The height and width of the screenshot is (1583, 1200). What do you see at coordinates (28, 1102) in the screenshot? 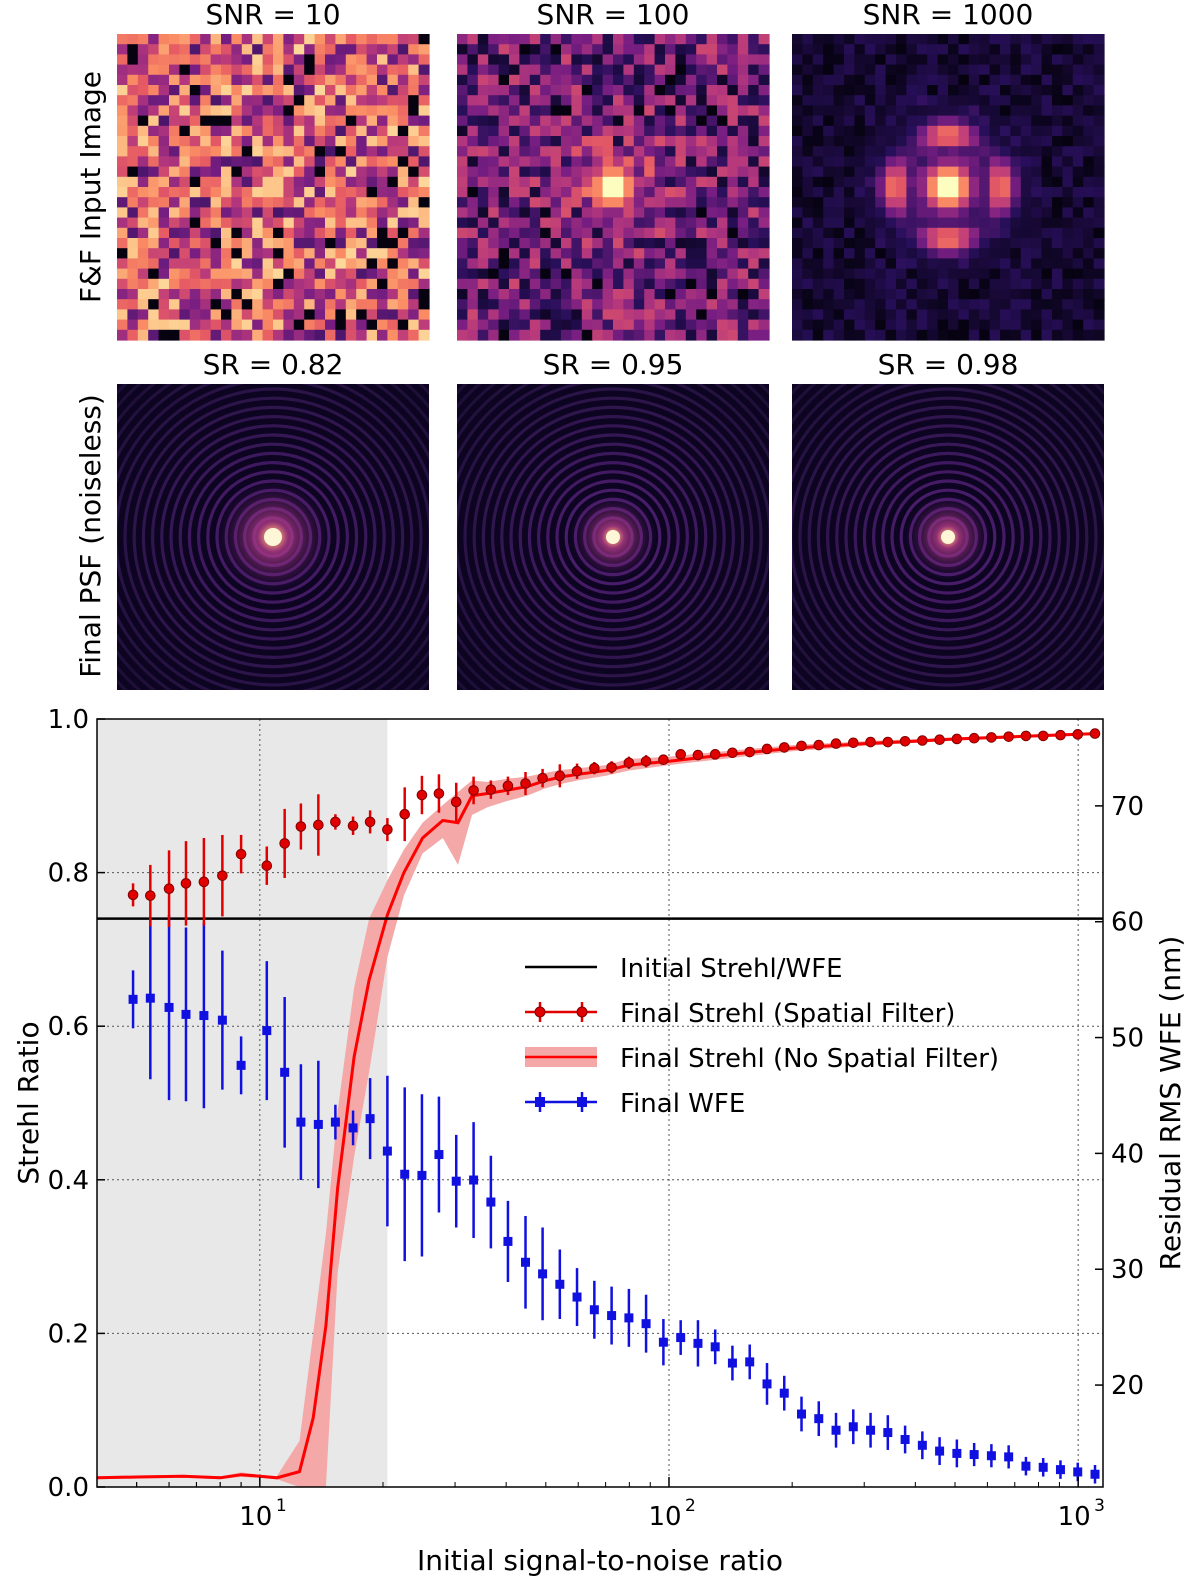
I see `y-axis-label: Strehl Ratio` at bounding box center [28, 1102].